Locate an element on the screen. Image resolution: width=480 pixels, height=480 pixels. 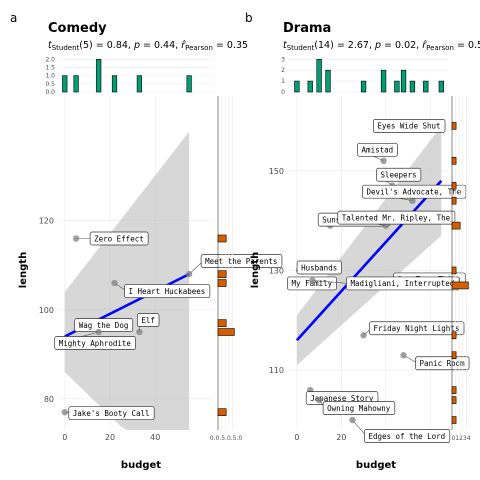
x-tick-label: 20 is located at coordinates (110, 437).